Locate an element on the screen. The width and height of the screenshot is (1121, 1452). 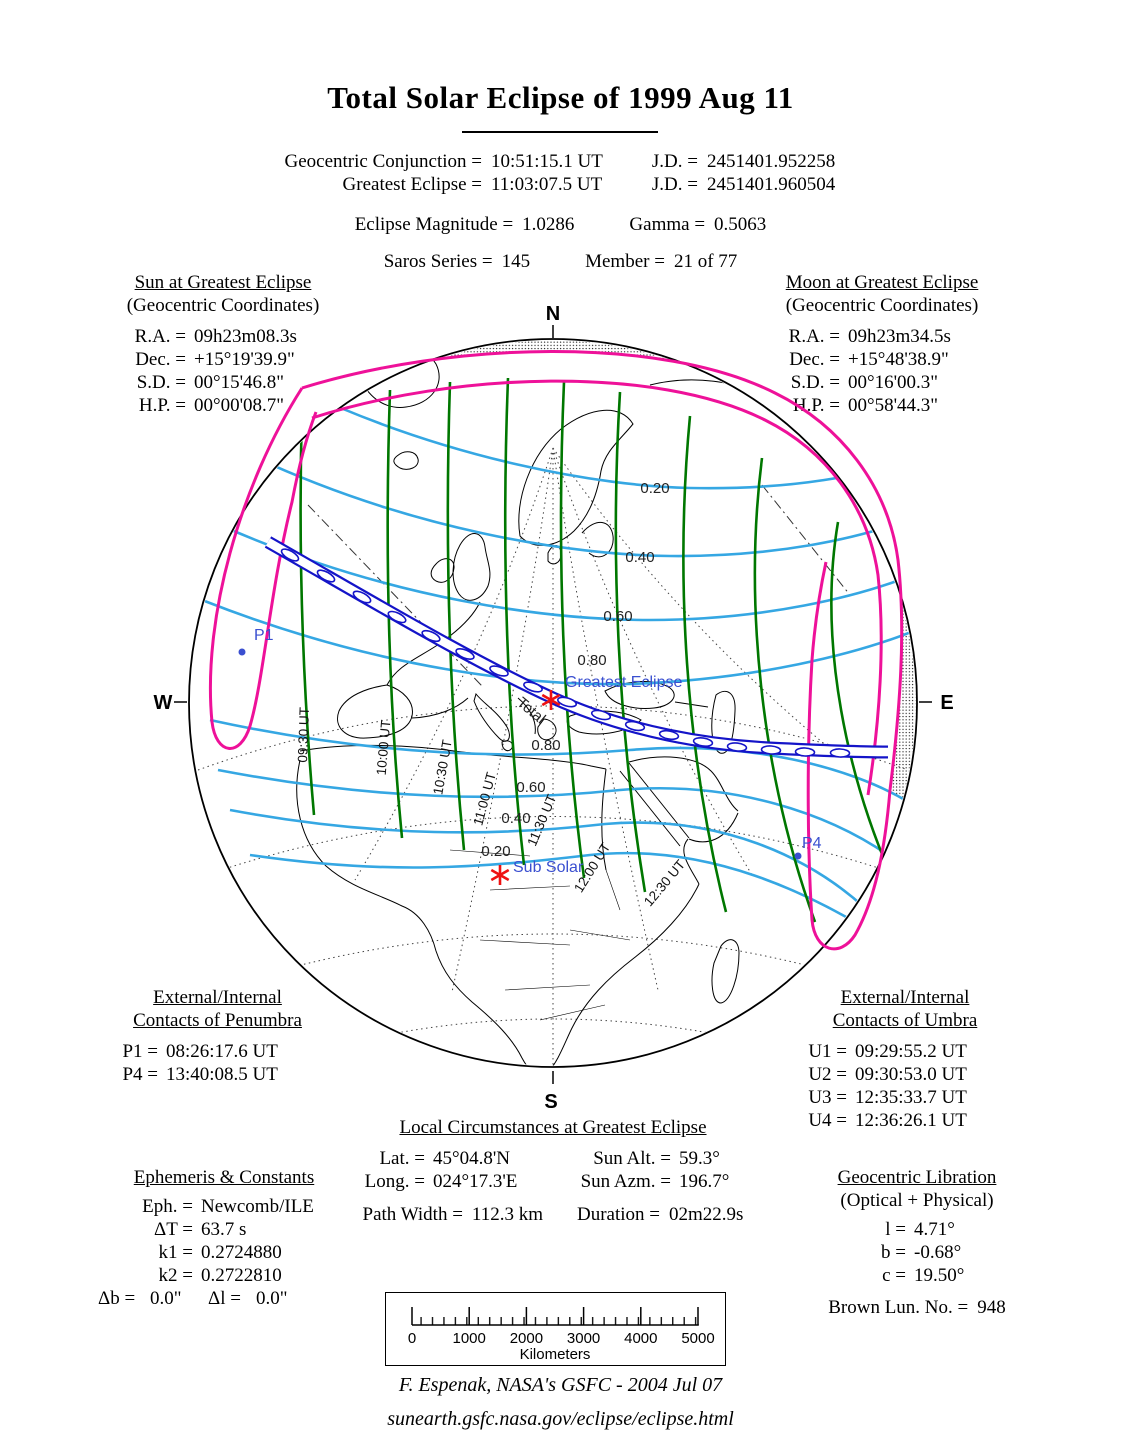
sun-azm-label: Sun Azm. = is located at coordinates (625, 1181).